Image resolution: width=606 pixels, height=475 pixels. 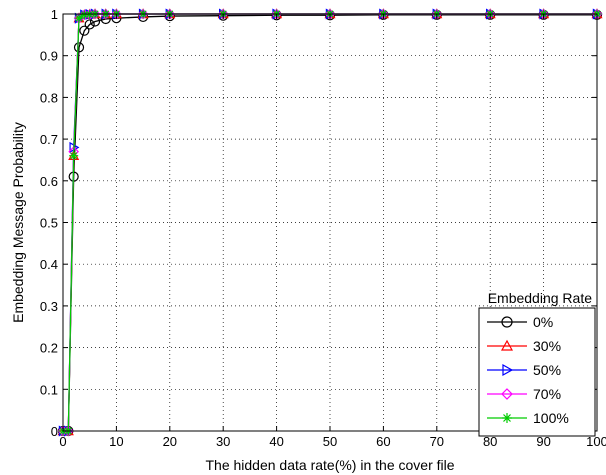 I want to click on x-tick-label: 20, so click(x=170, y=441).